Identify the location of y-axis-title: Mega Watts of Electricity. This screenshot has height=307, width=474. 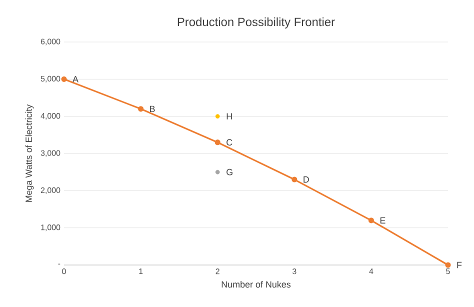
(29, 153).